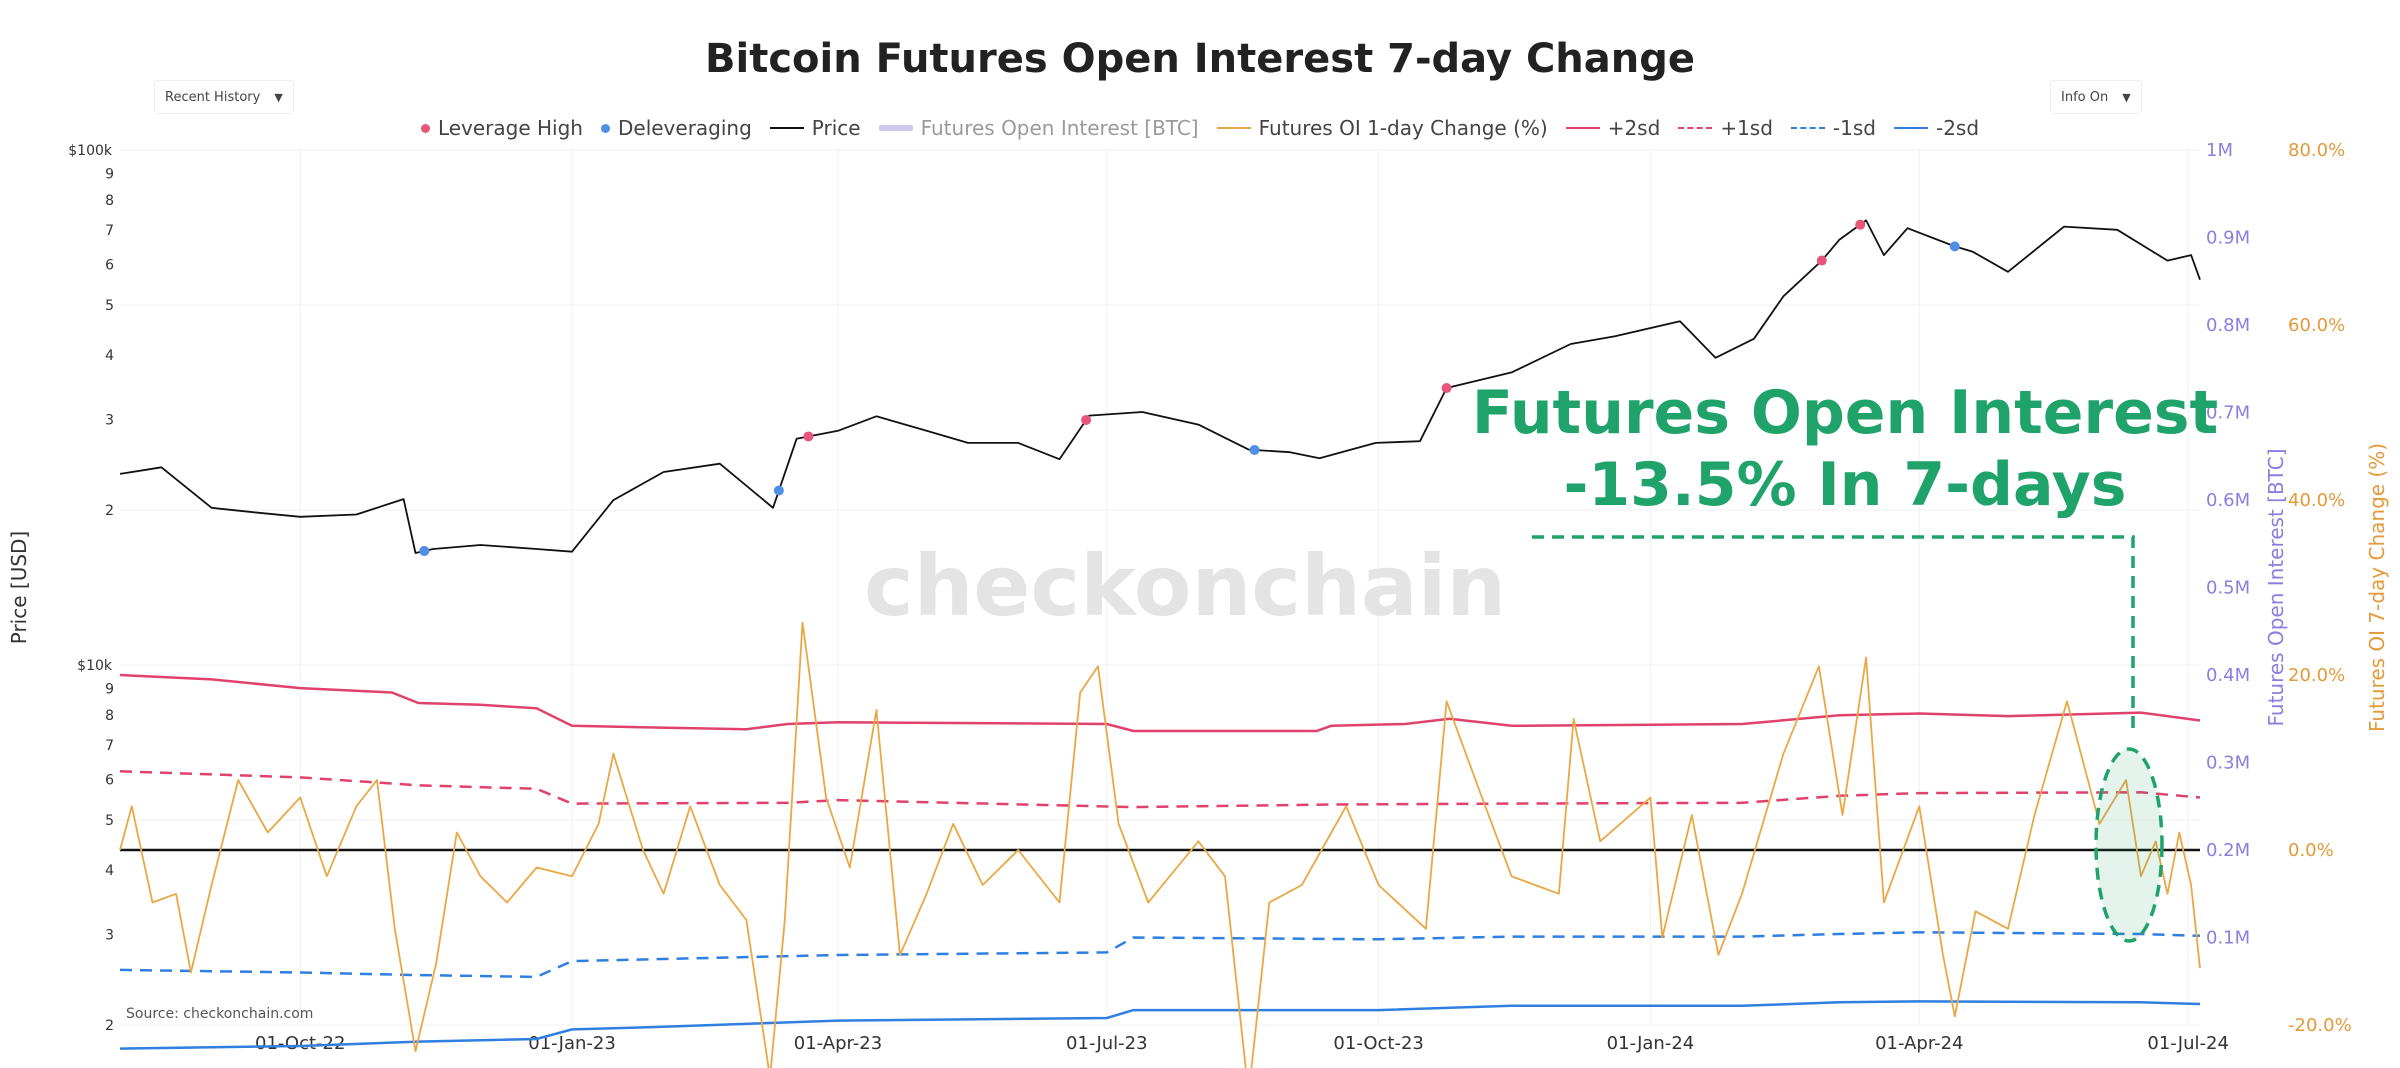 The width and height of the screenshot is (2400, 1068). I want to click on info-dropdown-label: Info On, so click(2085, 97).